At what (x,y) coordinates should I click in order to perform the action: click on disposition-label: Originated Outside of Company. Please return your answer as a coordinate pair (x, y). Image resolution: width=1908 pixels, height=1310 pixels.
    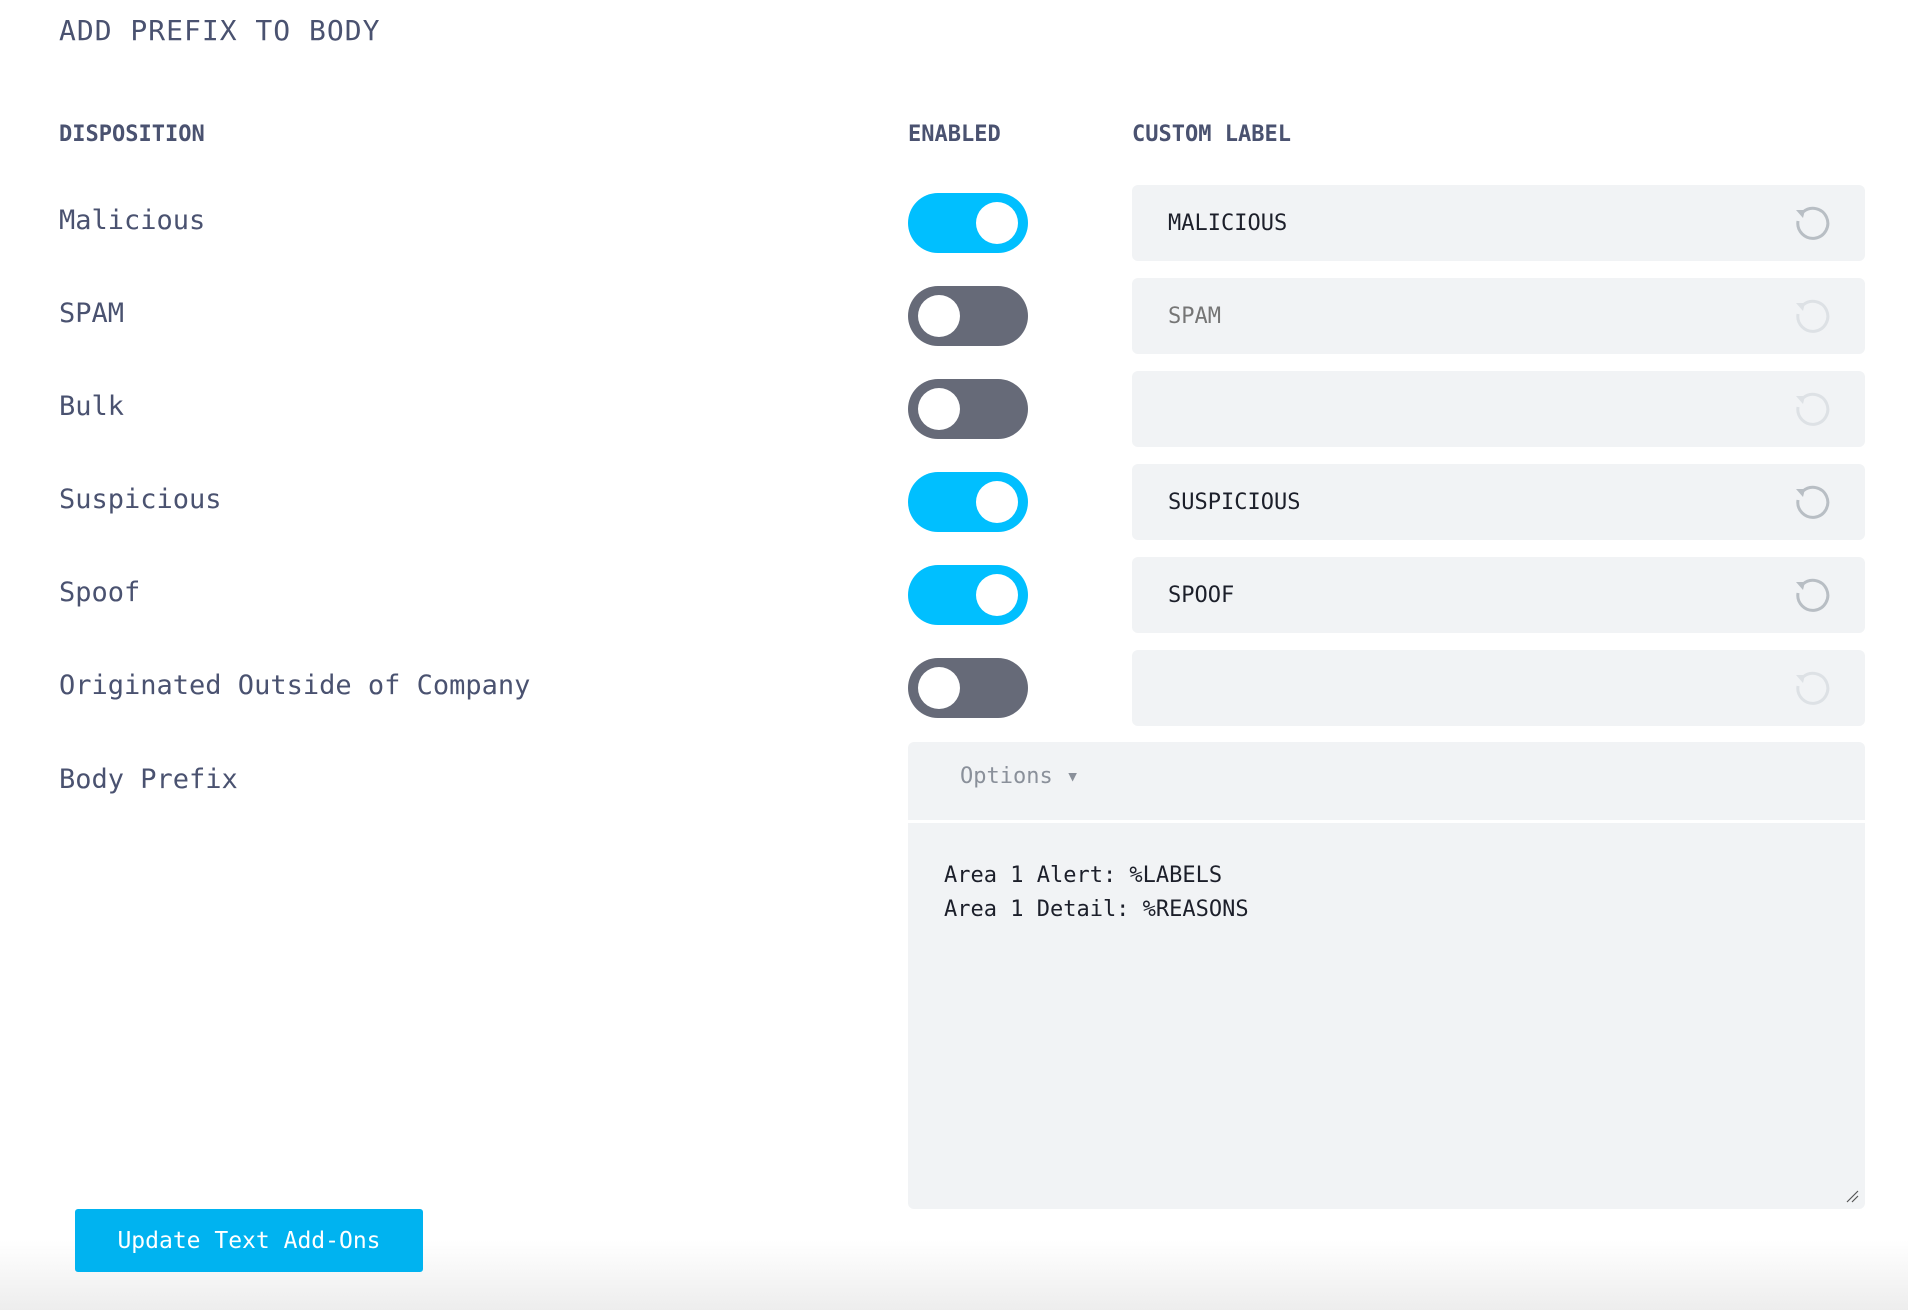
    Looking at the image, I should click on (295, 685).